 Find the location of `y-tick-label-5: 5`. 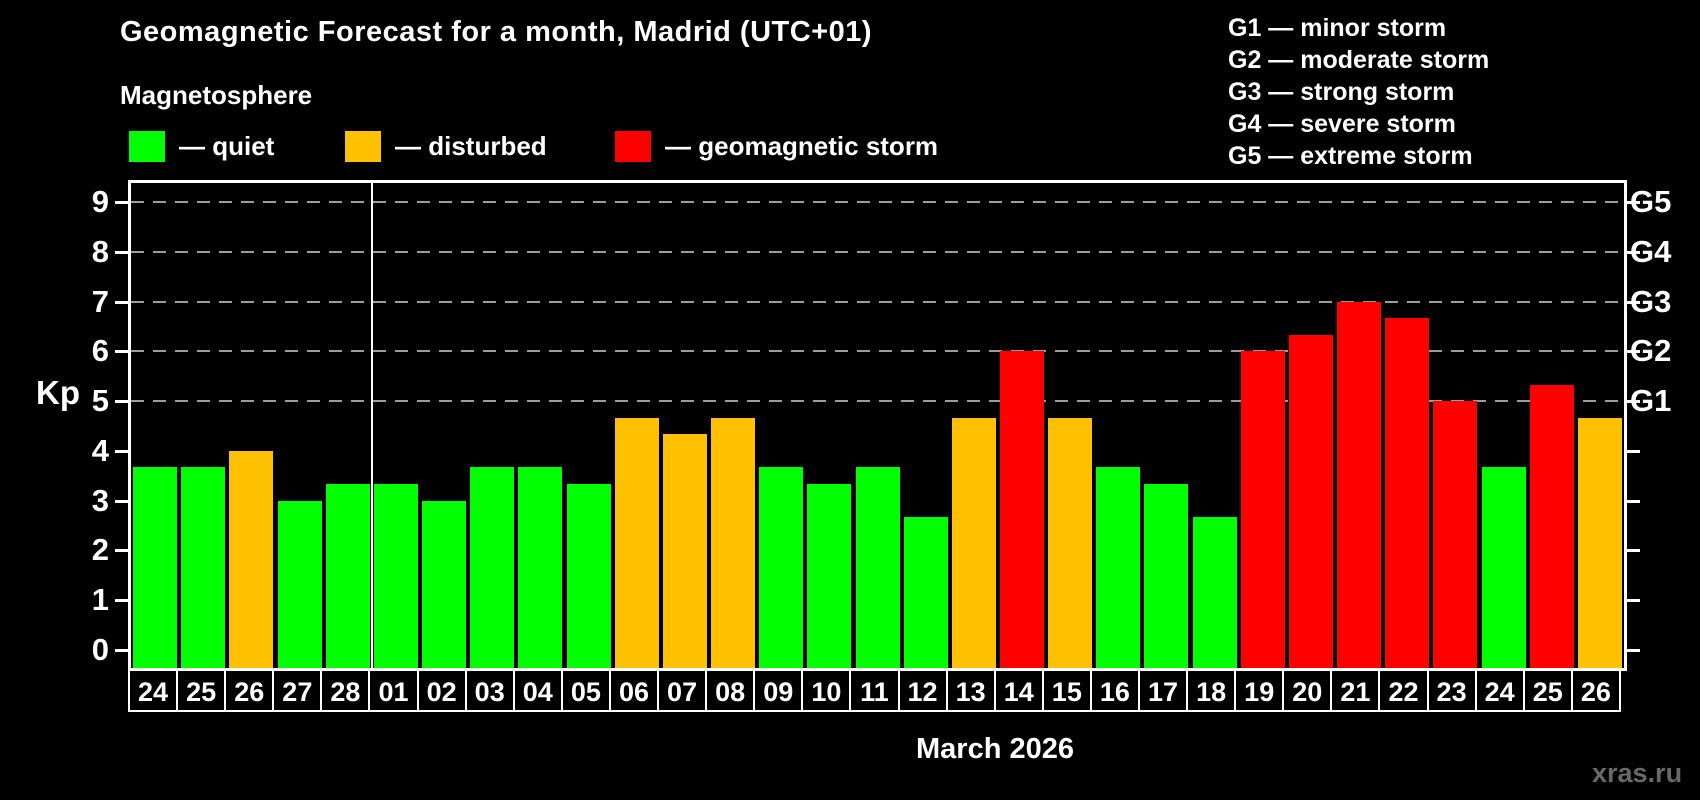

y-tick-label-5: 5 is located at coordinates (100, 401).